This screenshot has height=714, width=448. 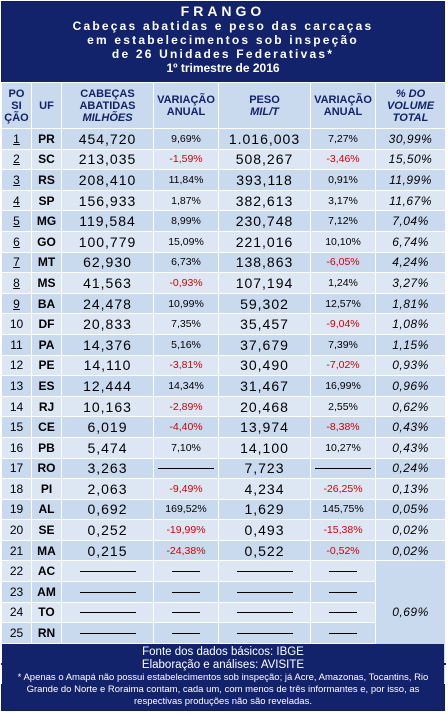 What do you see at coordinates (16, 427) in the screenshot?
I see `row-position: 15` at bounding box center [16, 427].